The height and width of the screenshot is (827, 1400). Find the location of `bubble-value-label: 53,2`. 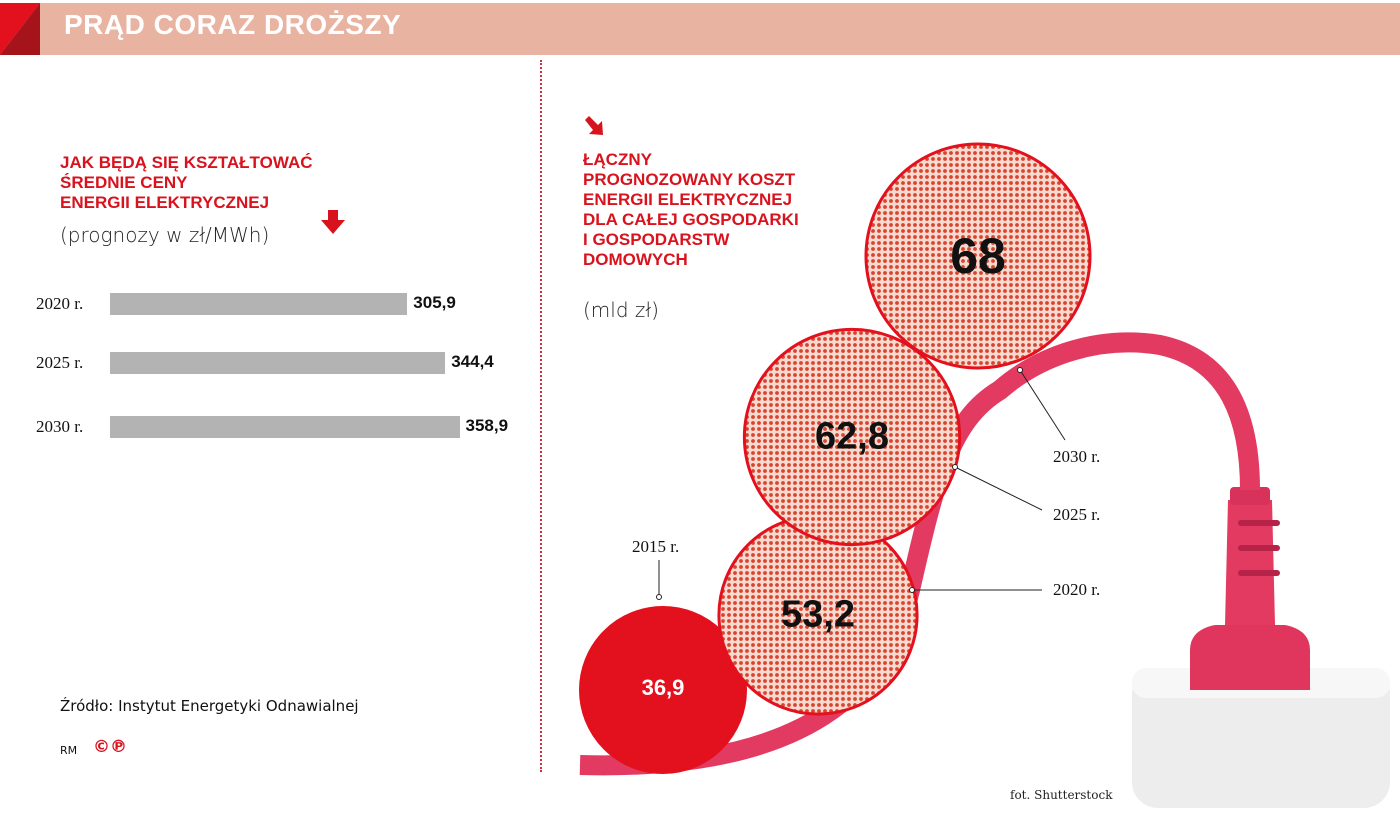

bubble-value-label: 53,2 is located at coordinates (818, 614).